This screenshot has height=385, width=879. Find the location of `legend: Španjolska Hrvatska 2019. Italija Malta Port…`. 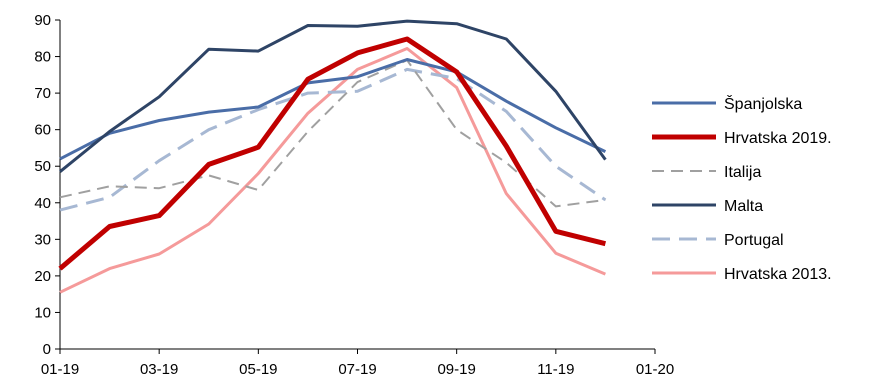

legend: Španjolska Hrvatska 2019. Italija Malta Port… is located at coordinates (742, 188).